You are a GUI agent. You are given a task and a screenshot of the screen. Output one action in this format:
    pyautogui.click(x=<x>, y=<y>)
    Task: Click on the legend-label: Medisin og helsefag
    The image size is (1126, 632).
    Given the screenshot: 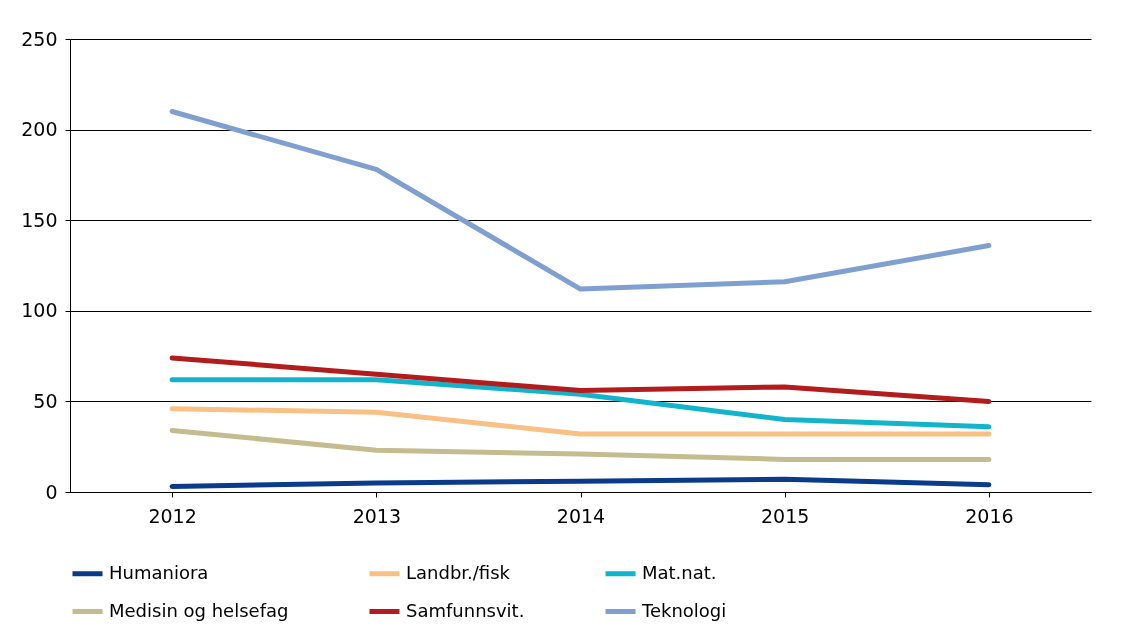 What is the action you would take?
    pyautogui.click(x=199, y=610)
    